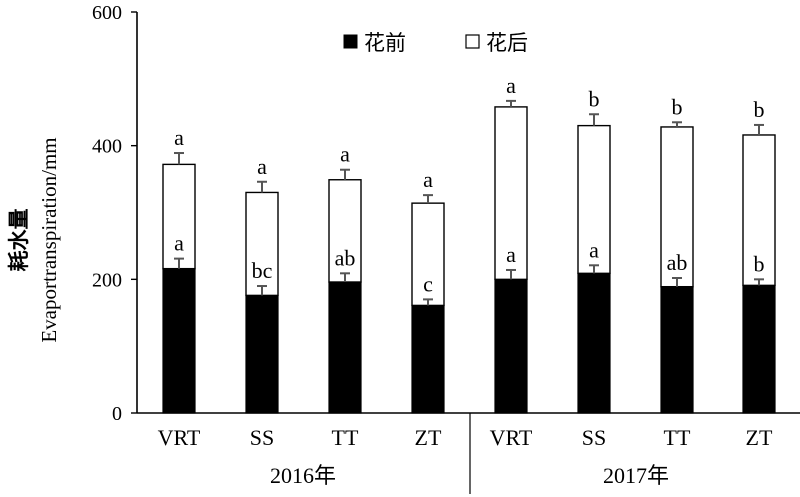  Describe the element at coordinates (49, 239) in the screenshot. I see `y-axis-title-en: Evaportranspiration/mm` at that location.